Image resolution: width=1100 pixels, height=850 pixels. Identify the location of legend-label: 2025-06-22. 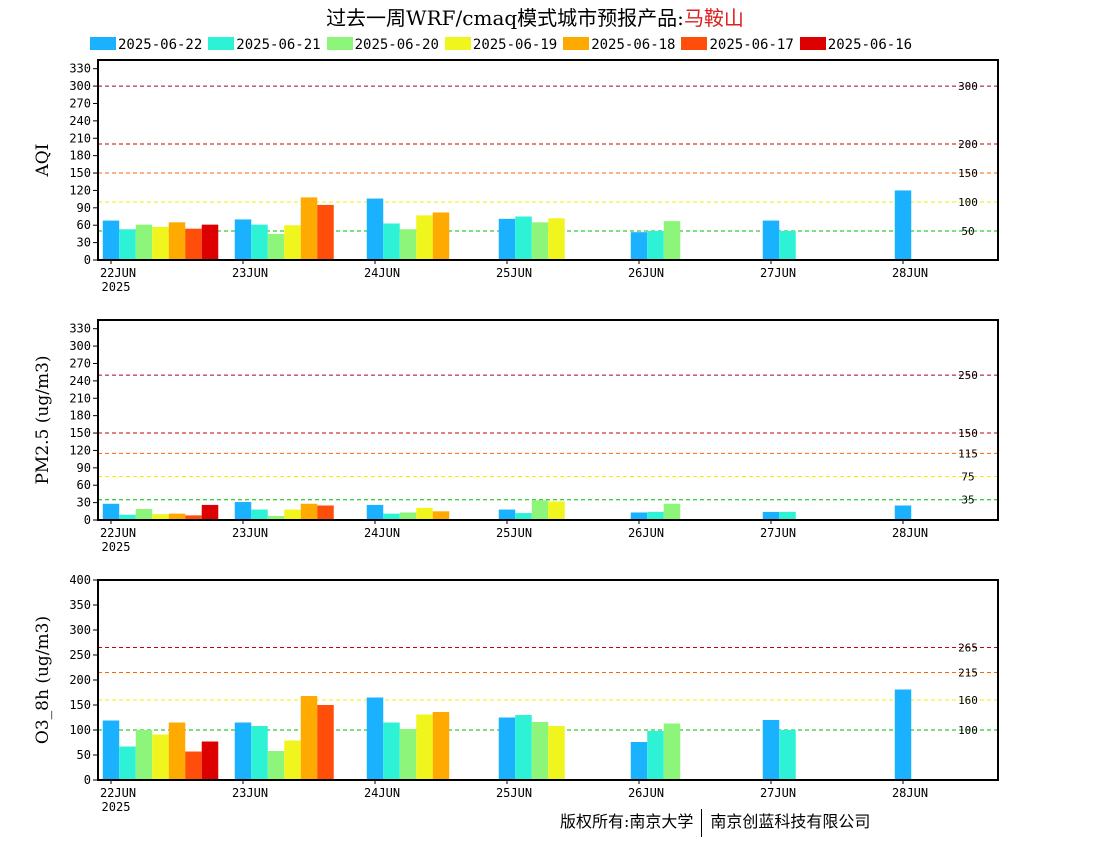
(160, 45).